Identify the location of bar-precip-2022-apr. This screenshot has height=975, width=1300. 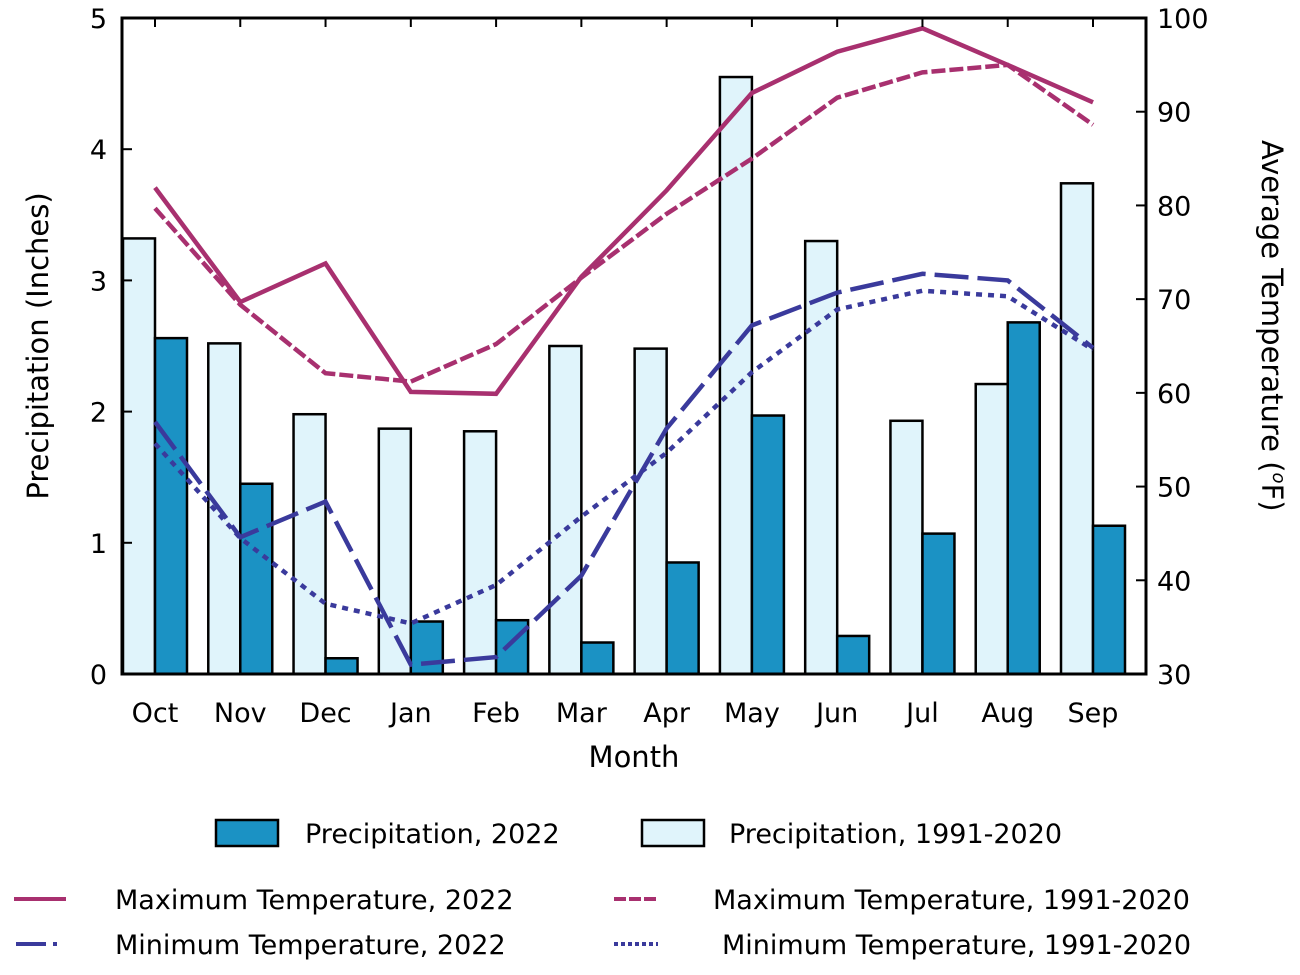
(682, 618).